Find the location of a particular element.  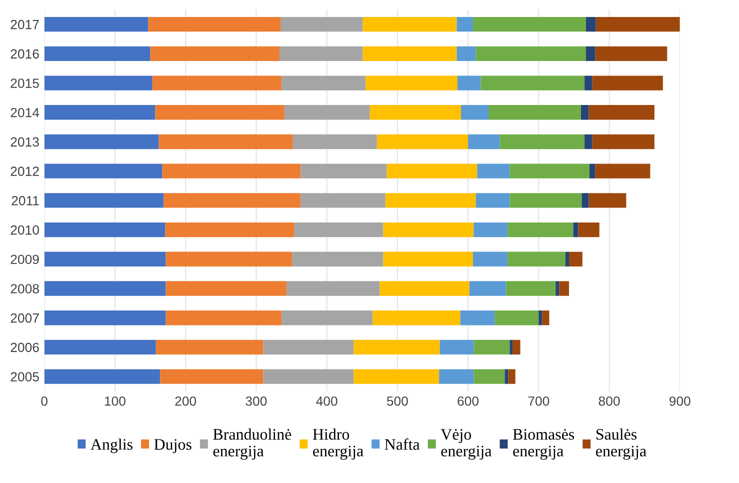

y-tick-label: 2016 is located at coordinates (24, 54).